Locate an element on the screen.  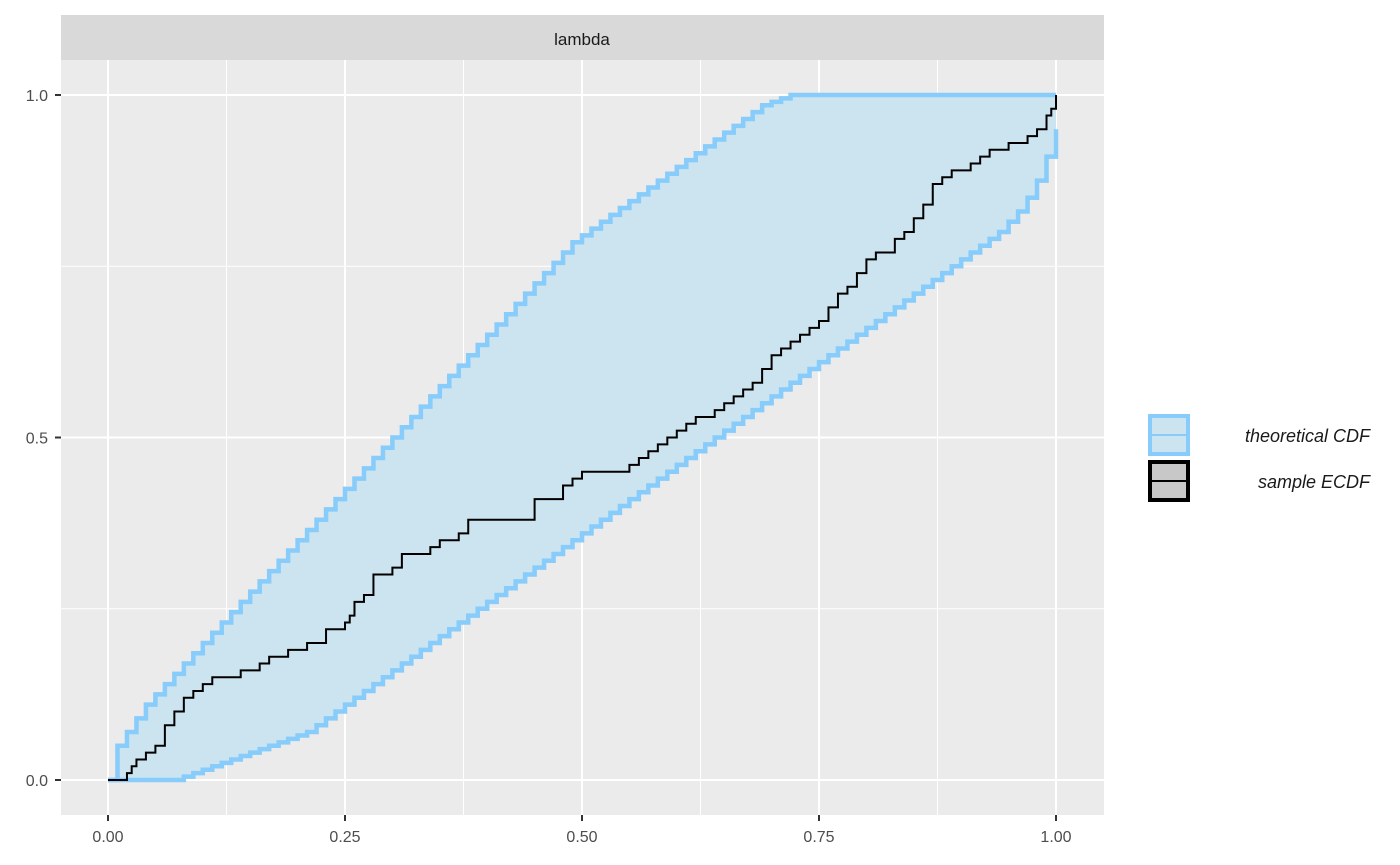
x-axis: 0.00 0.25 0.50 0.75 1.00 is located at coordinates (582, 830).